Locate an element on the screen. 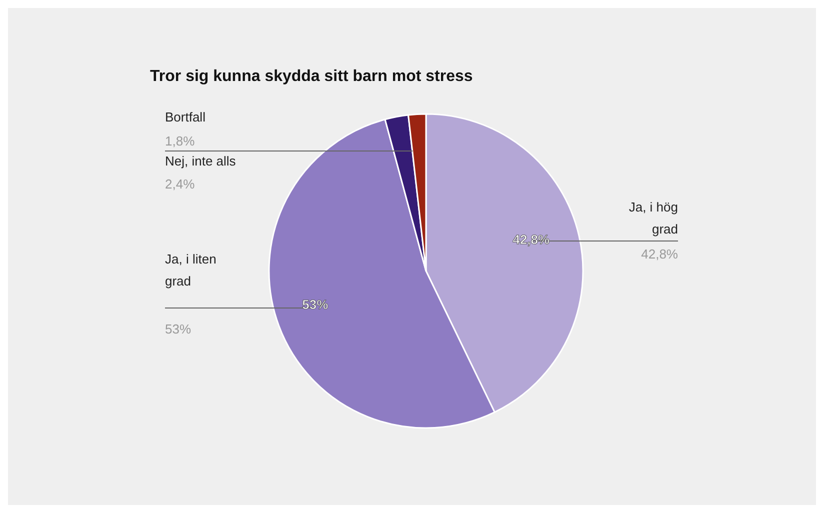 This screenshot has width=824, height=513. data-label: 1,8% is located at coordinates (180, 140).